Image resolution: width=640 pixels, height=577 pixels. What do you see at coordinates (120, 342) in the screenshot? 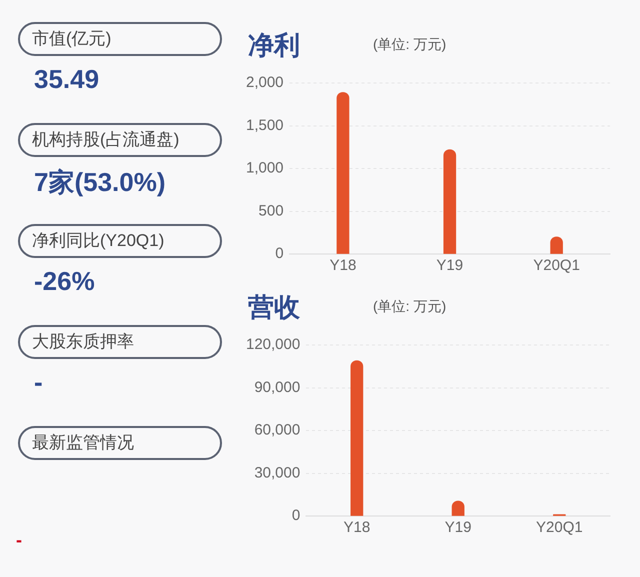
I see `text: 大股东质押率` at bounding box center [120, 342].